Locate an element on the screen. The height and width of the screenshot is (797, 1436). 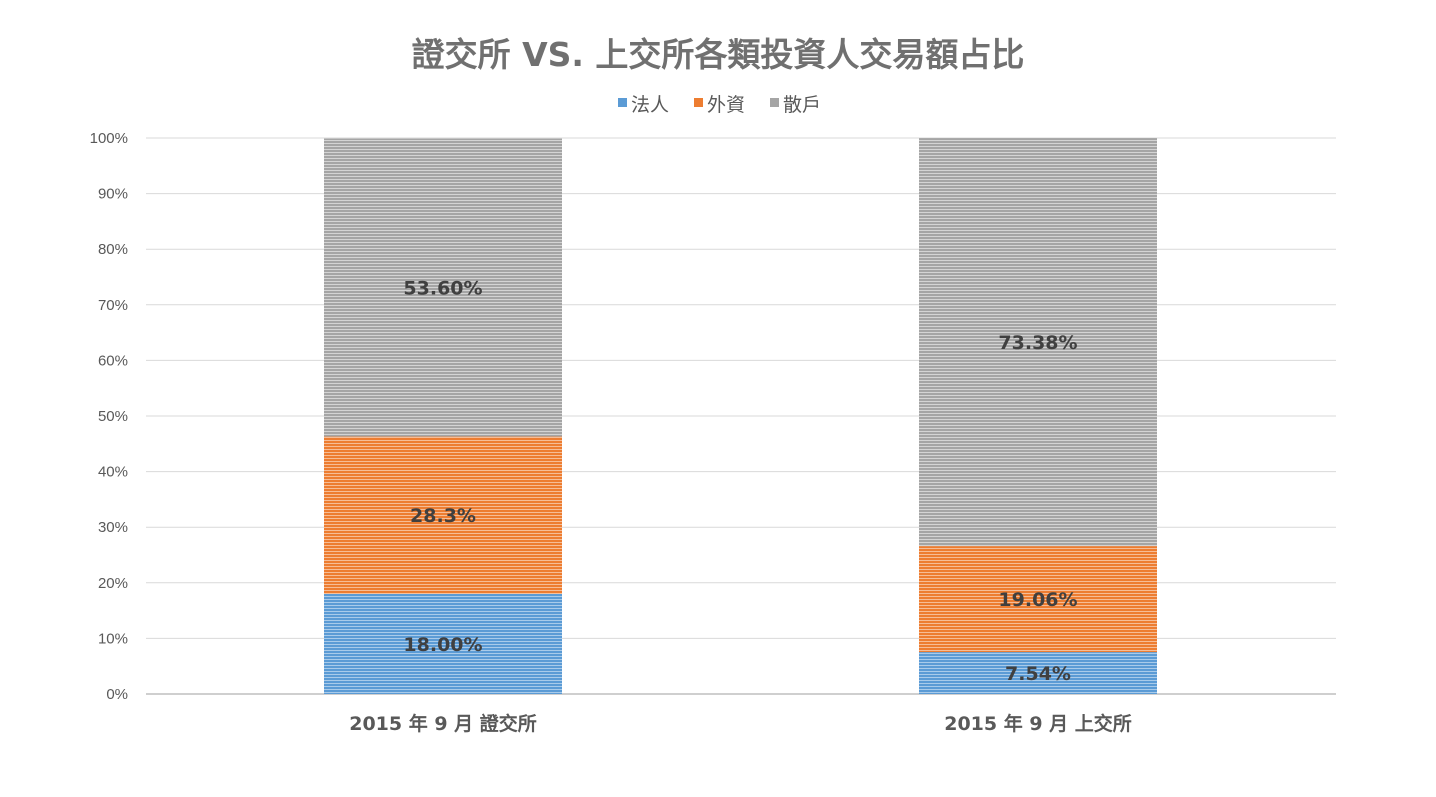
y-tick-label: 0% is located at coordinates (117, 694).